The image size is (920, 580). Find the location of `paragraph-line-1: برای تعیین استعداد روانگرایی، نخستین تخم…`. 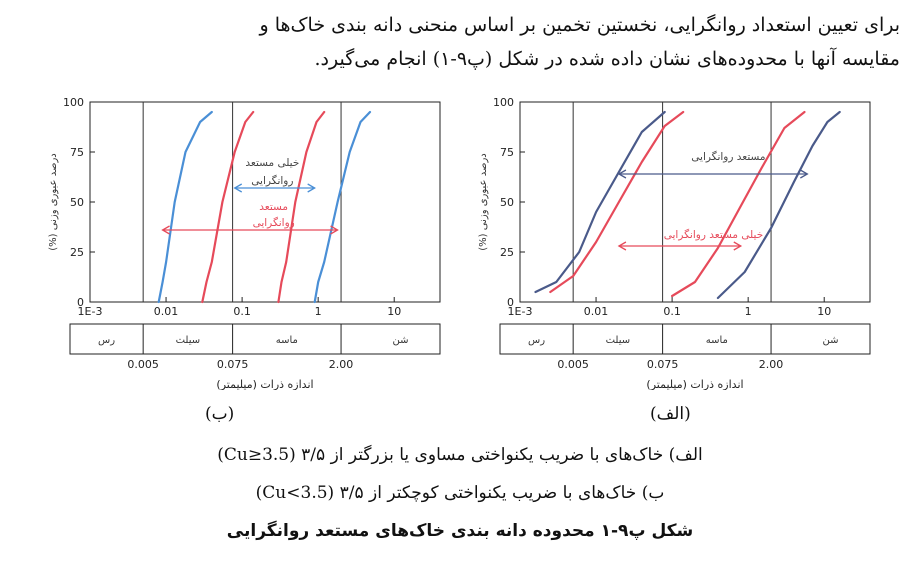

paragraph-line-1: برای تعیین استعداد روانگرایی، نخستین تخم… is located at coordinates (580, 25).